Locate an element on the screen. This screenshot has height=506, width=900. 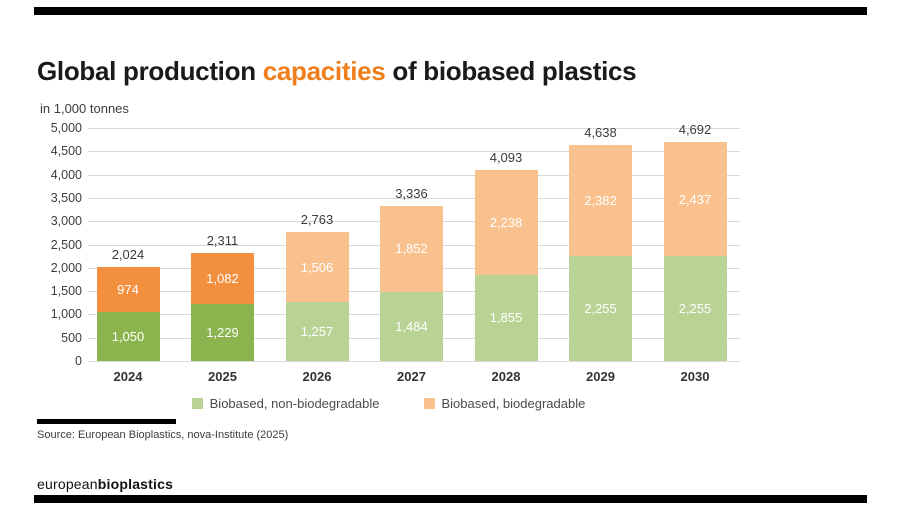
y-axis-label: 3,000 is located at coordinates (66, 221).